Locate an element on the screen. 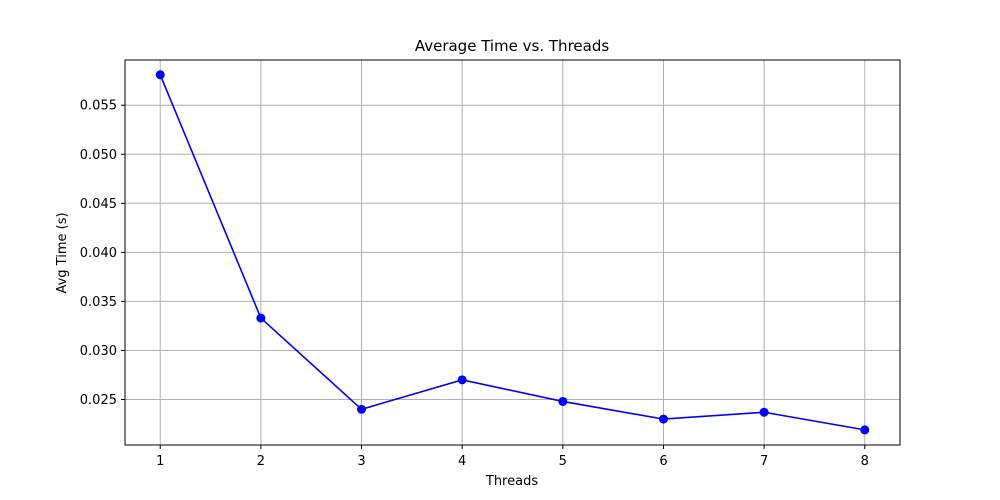 Image resolution: width=1000 pixels, height=500 pixels. y-axis-ticks: 0.025 0.030 0.035 0.040 0.045 0.050 0.055 is located at coordinates (102, 253).